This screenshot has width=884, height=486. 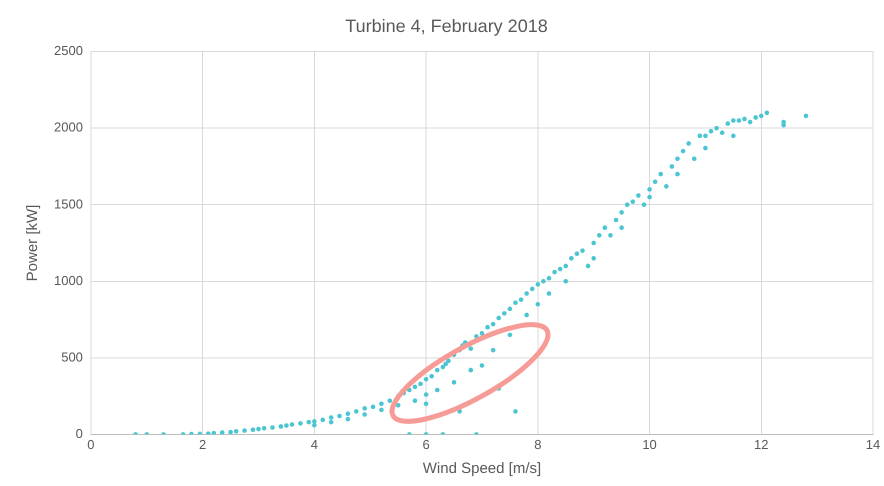 What do you see at coordinates (91, 444) in the screenshot?
I see `x-tick-label: 0` at bounding box center [91, 444].